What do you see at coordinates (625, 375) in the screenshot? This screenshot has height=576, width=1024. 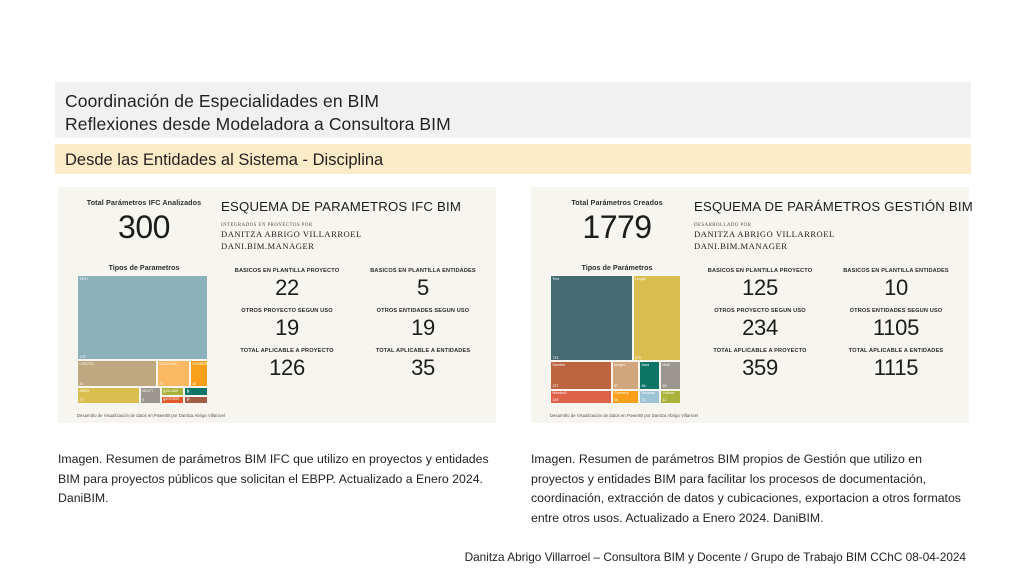 I see `treemap-cell: Integer 97` at bounding box center [625, 375].